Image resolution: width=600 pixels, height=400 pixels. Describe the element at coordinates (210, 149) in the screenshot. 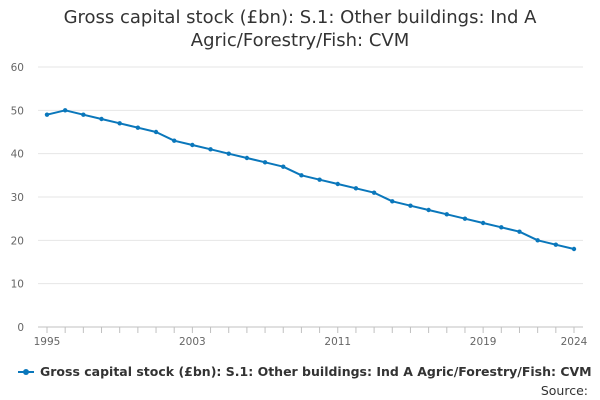

I see `data-point-2004` at that location.